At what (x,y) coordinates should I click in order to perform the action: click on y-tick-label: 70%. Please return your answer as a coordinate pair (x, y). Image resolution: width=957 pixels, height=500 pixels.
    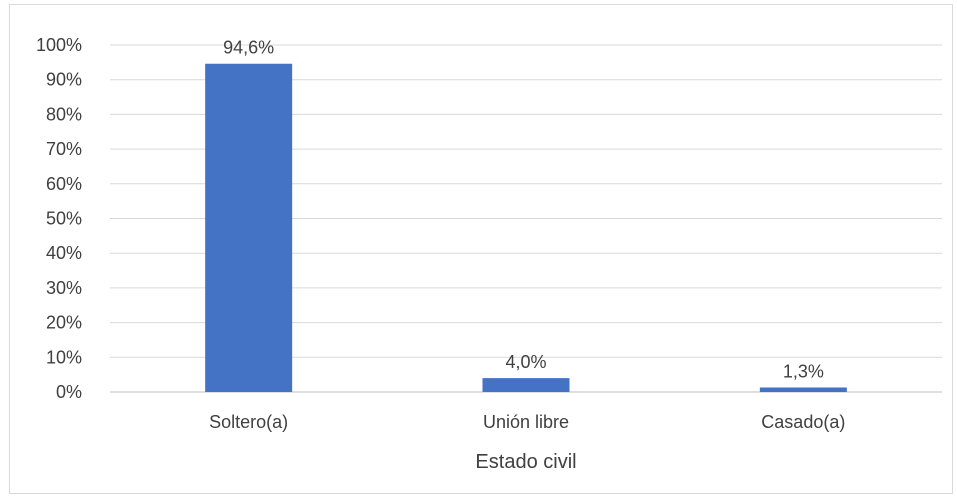
    Looking at the image, I should click on (64, 149).